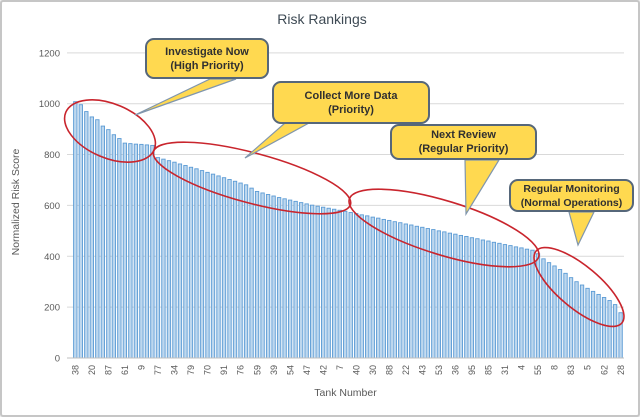 This screenshot has width=640, height=417. Describe the element at coordinates (463, 135) in the screenshot. I see `callout-line: Next Review` at that location.